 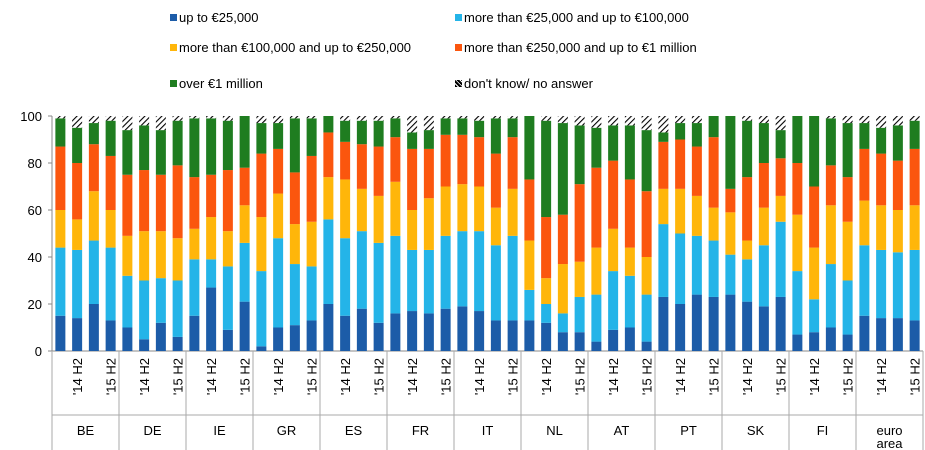 I want to click on y-tick-label: 0, so click(x=38, y=351).